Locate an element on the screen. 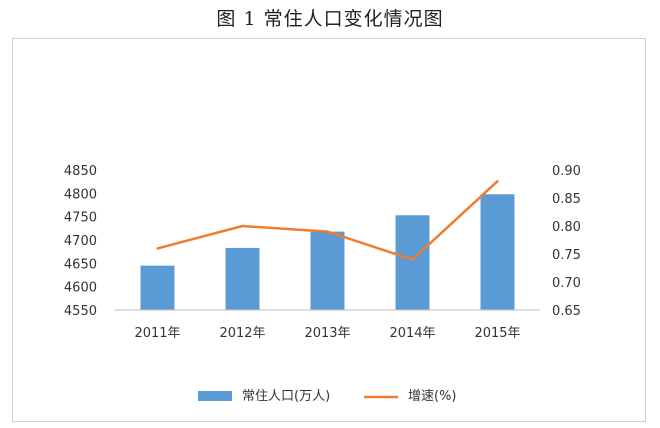 Image resolution: width=660 pixels, height=428 pixels. chart-title: 图 1 常住人口变化情况图 is located at coordinates (330, 19).